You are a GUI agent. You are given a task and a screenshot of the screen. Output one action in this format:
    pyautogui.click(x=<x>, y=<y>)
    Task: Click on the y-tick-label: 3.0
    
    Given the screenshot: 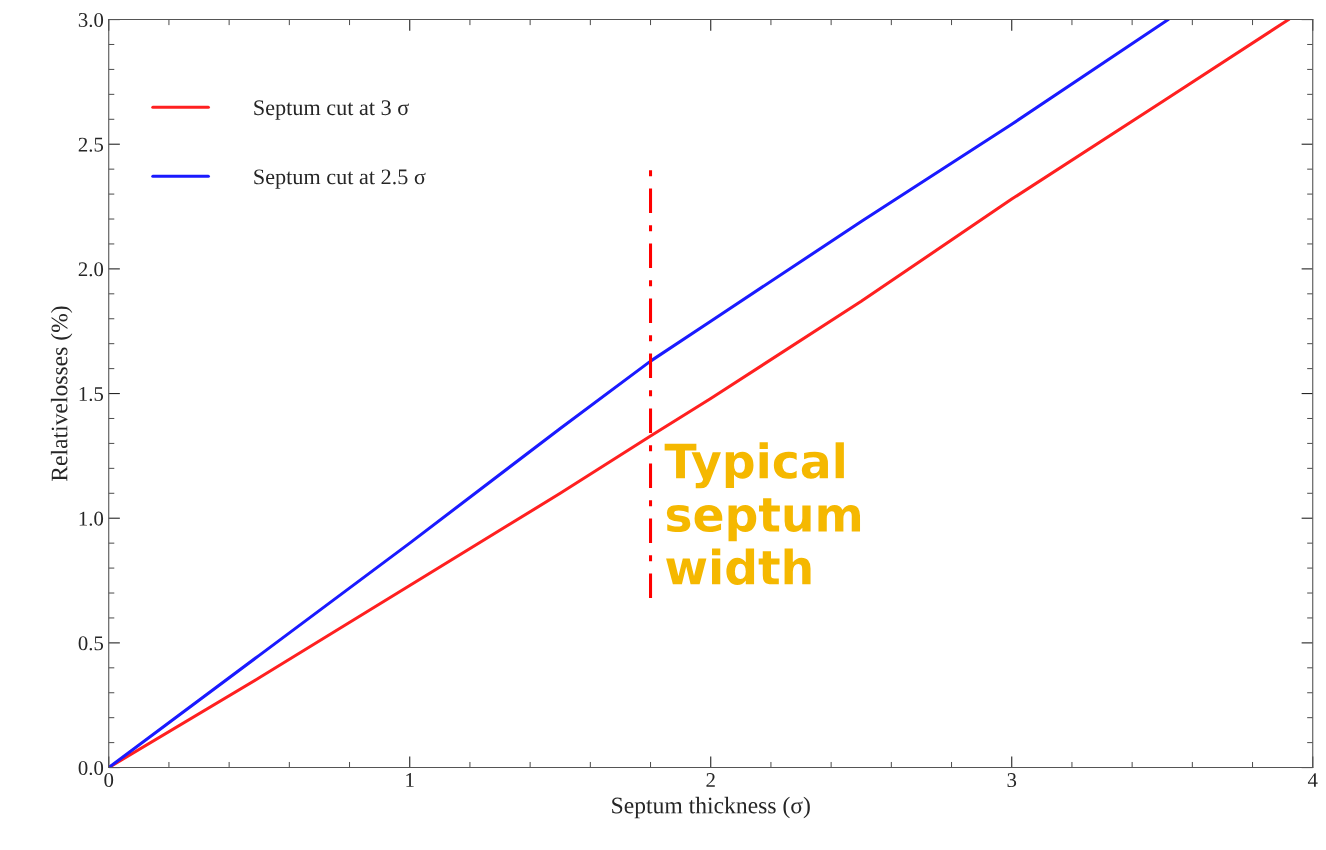 What is the action you would take?
    pyautogui.click(x=91, y=20)
    